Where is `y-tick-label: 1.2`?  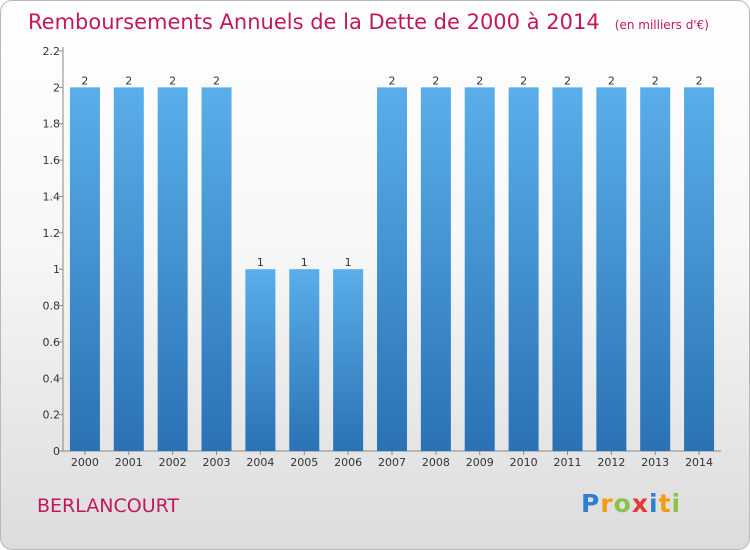 y-tick-label: 1.2 is located at coordinates (52, 233).